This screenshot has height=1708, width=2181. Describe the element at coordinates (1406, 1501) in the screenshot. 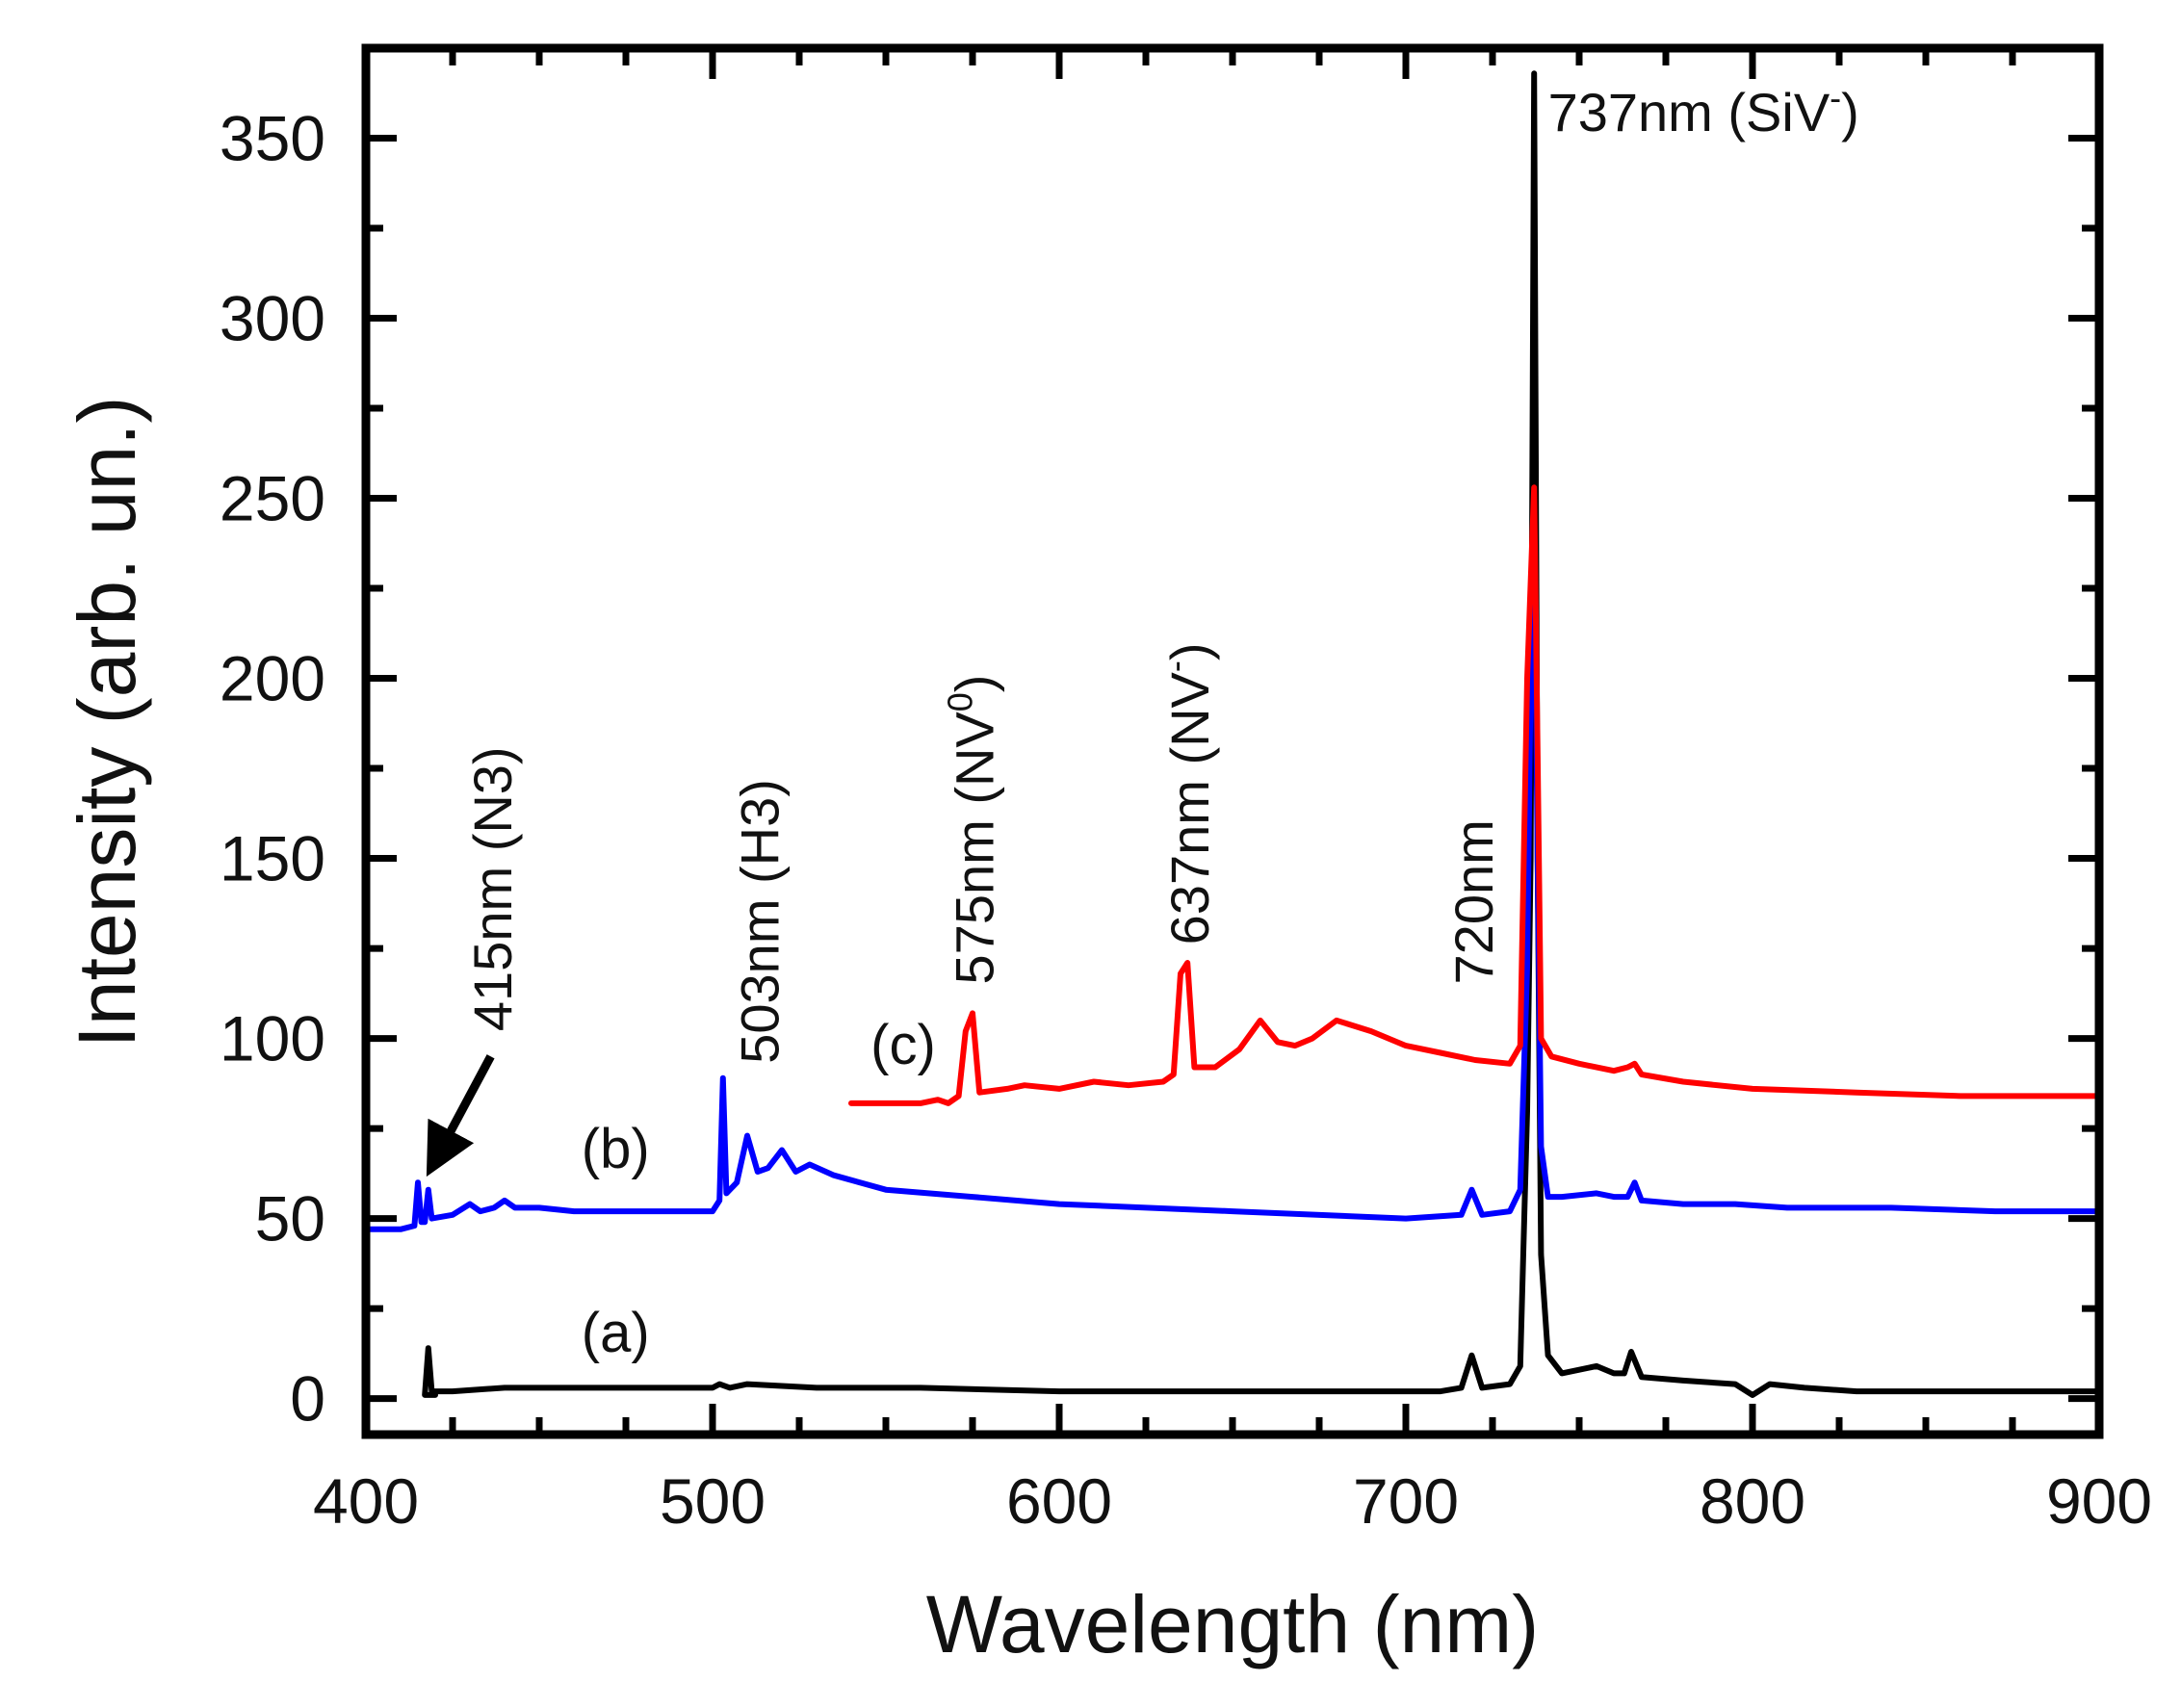

I see `x-tick-label: 700` at that location.